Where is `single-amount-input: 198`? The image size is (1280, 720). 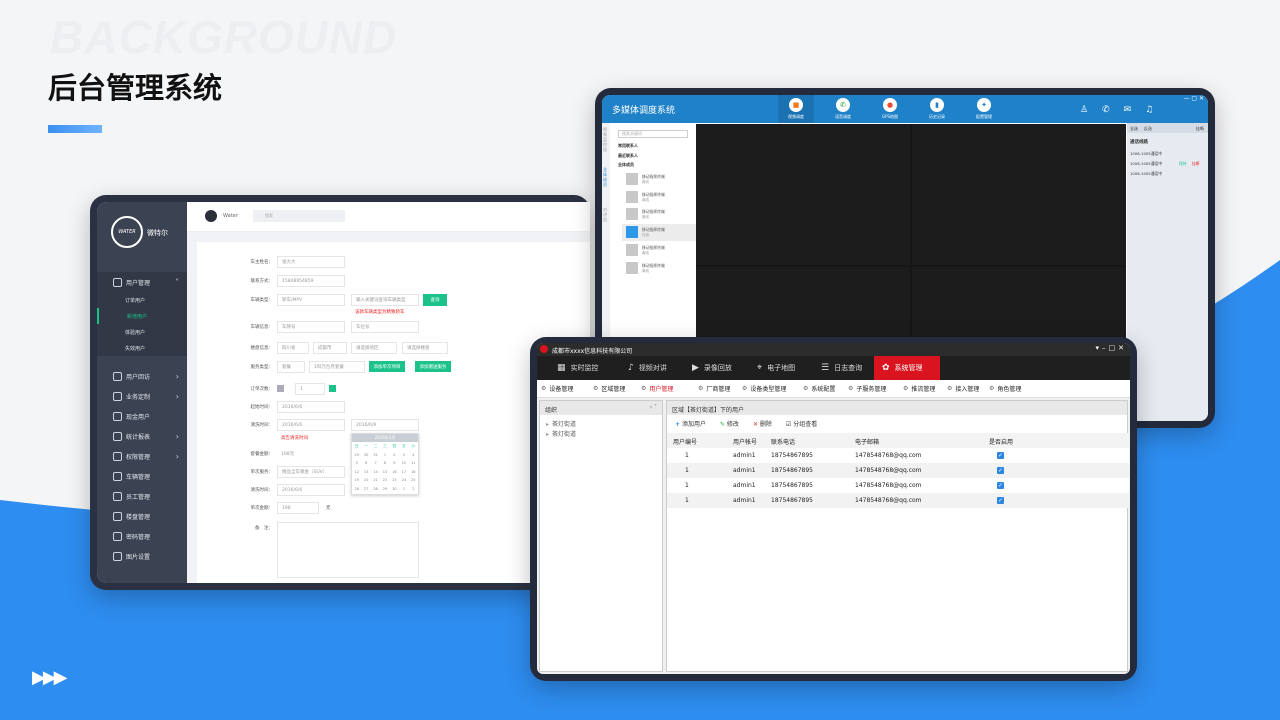
single-amount-input: 198 is located at coordinates (298, 508).